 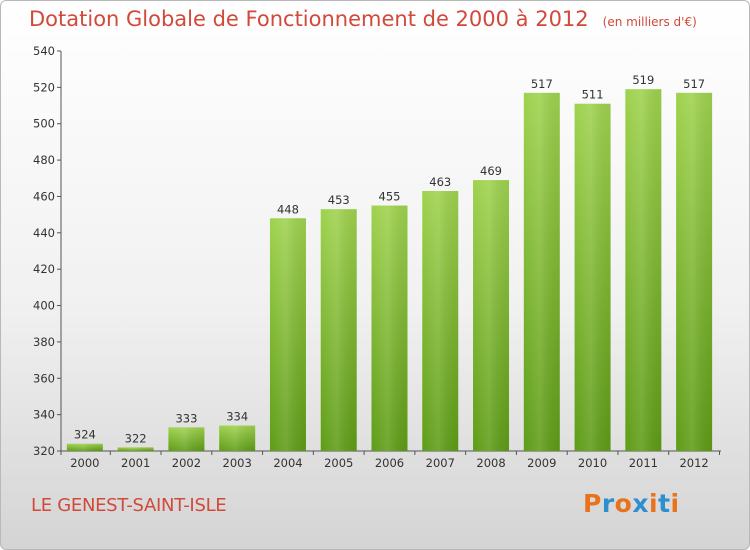 I want to click on y-tick-label: 380, so click(x=44, y=342).